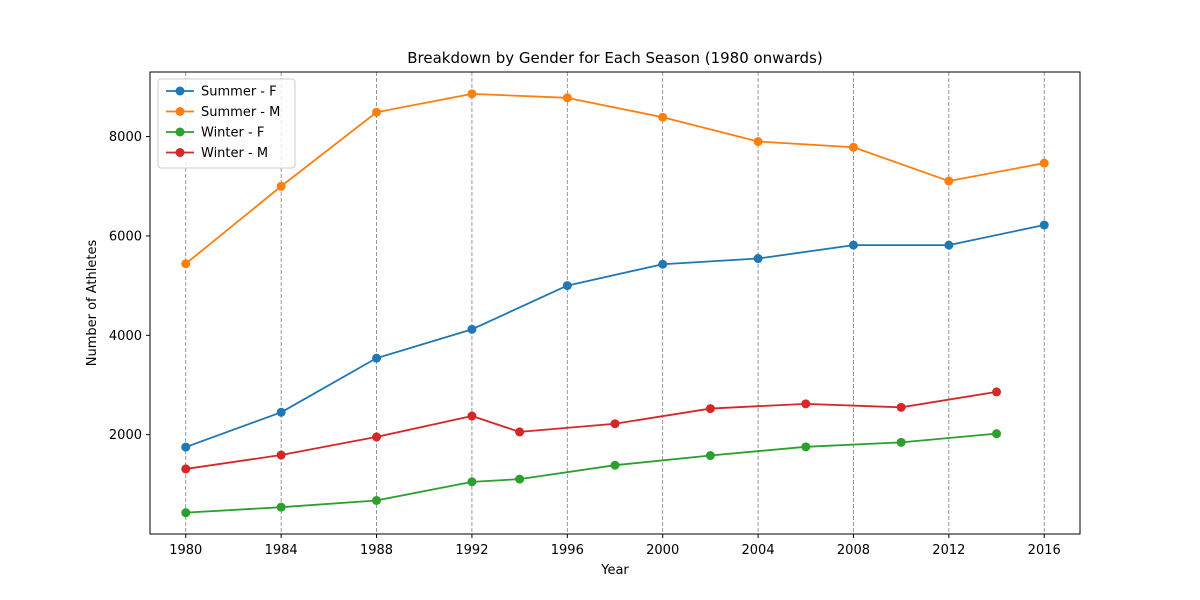 The image size is (1200, 600). I want to click on point-winter-m-2010, so click(901, 407).